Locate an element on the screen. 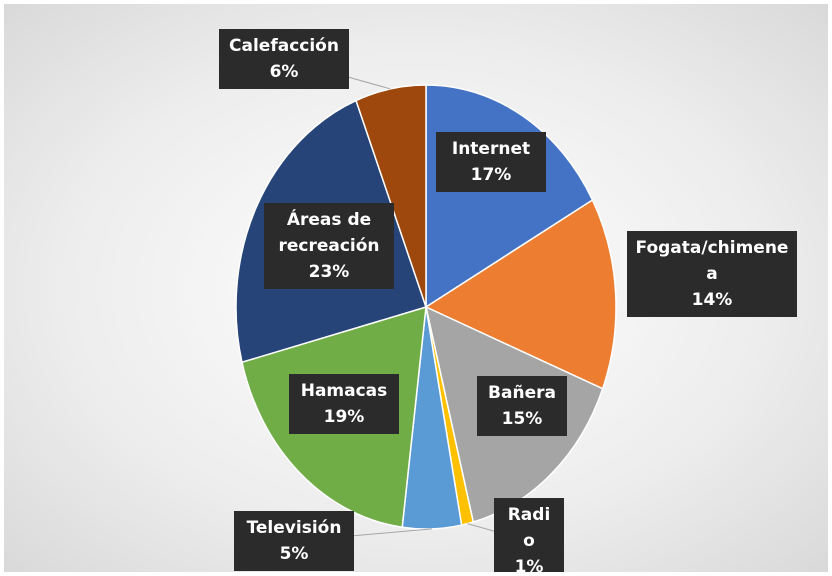 The width and height of the screenshot is (832, 576). data-label: Televisión 5% is located at coordinates (294, 541).